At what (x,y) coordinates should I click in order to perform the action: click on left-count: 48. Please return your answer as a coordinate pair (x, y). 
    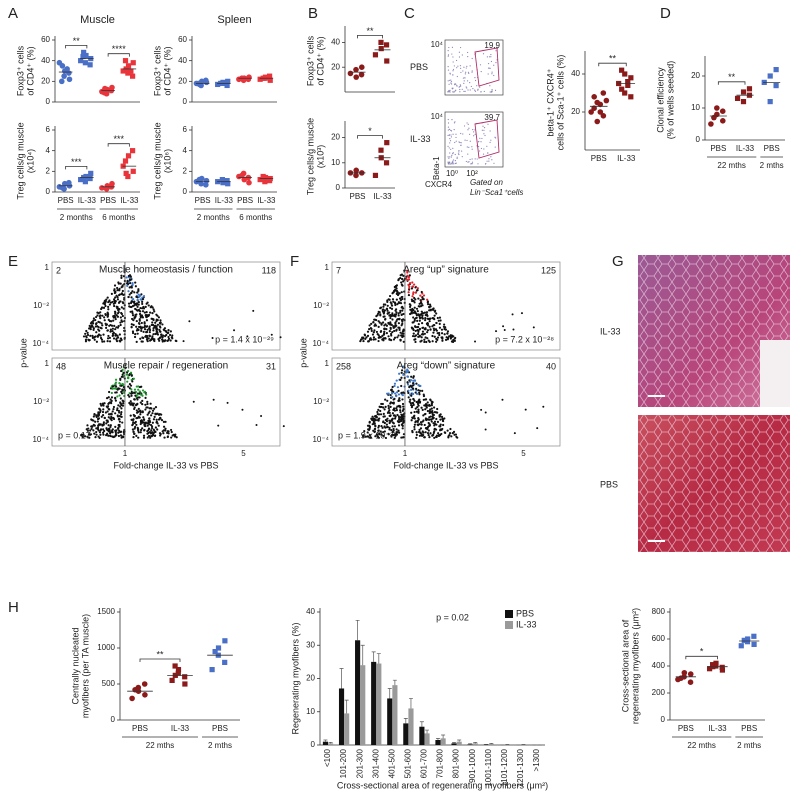
    Looking at the image, I should click on (61, 366).